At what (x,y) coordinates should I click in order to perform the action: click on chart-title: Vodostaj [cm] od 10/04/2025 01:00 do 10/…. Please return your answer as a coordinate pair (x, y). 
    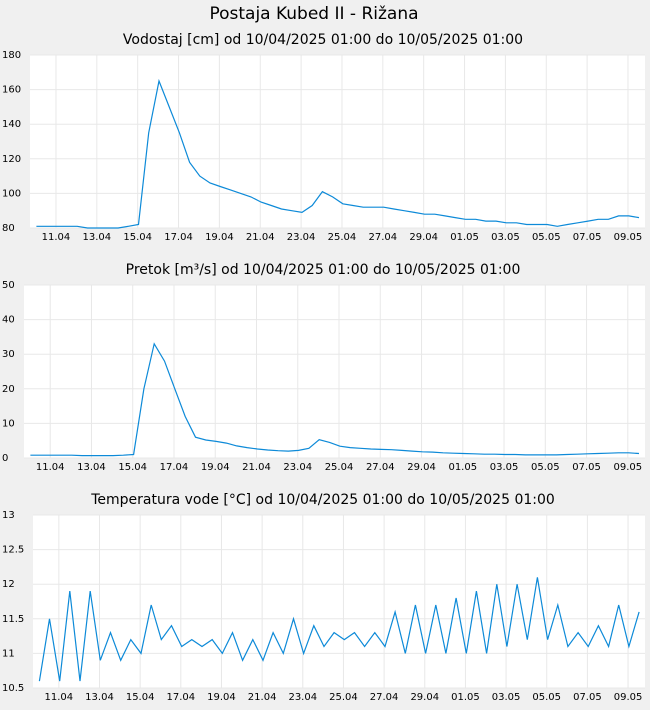
    Looking at the image, I should click on (323, 40).